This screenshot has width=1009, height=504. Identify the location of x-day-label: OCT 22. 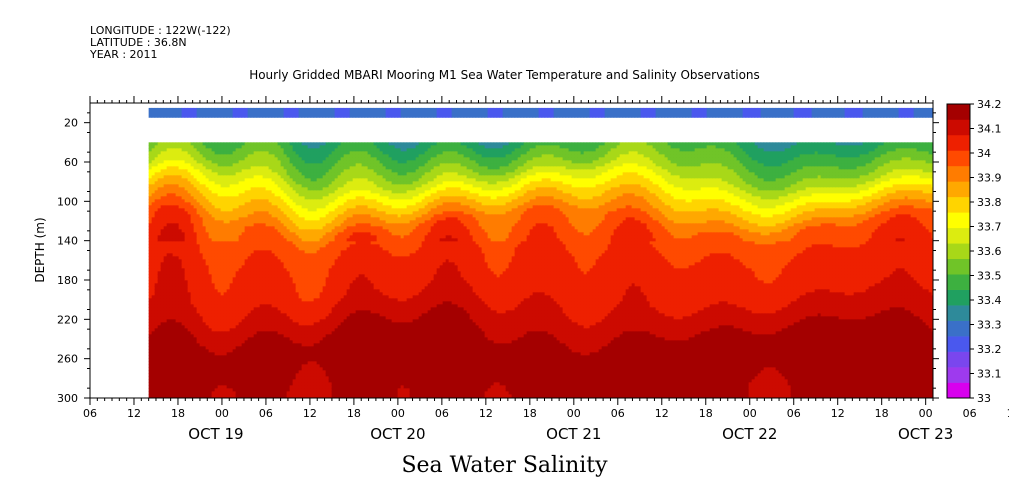
(749, 434).